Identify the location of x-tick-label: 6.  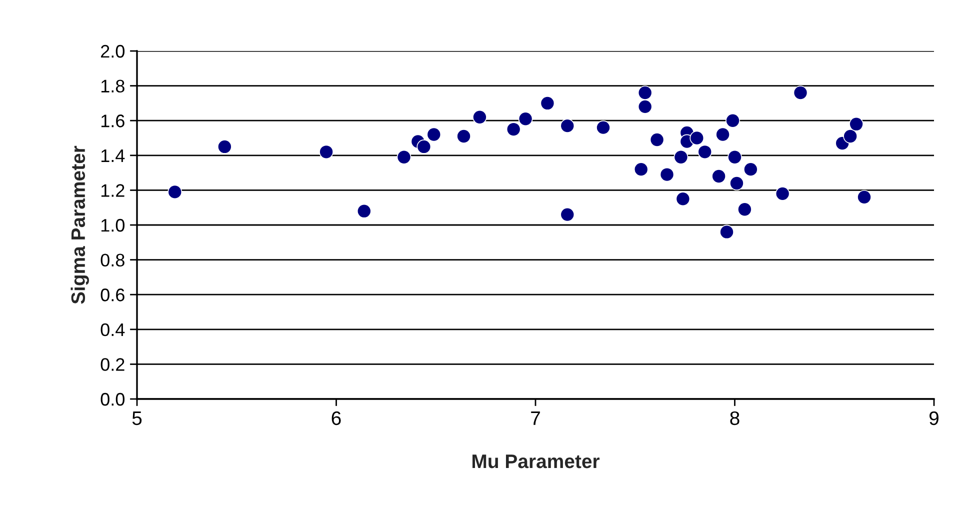
(336, 418).